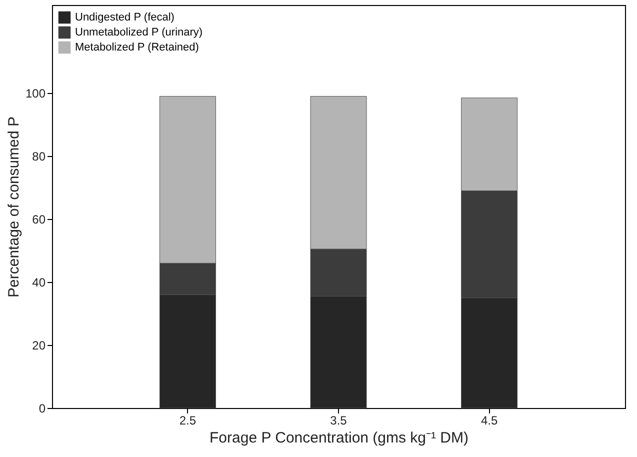 This screenshot has height=457, width=637. Describe the element at coordinates (13, 207) in the screenshot. I see `y-axis-title: Percentage of consumed P` at that location.